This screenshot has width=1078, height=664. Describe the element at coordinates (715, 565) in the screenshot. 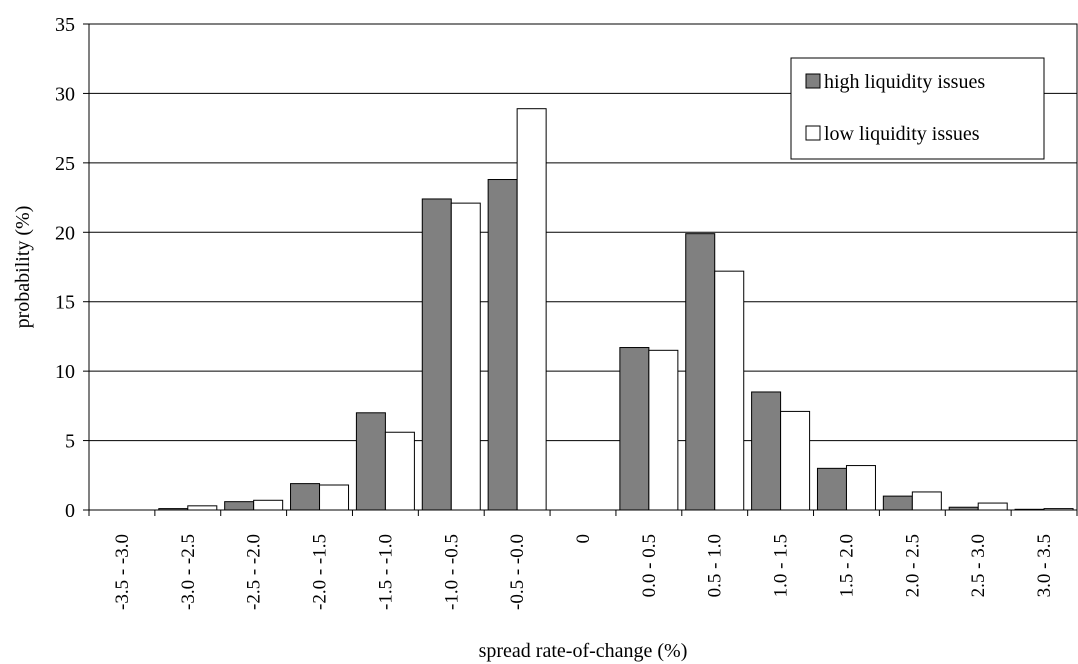

I see `x-tick-label: 0.5 - 1.0` at that location.